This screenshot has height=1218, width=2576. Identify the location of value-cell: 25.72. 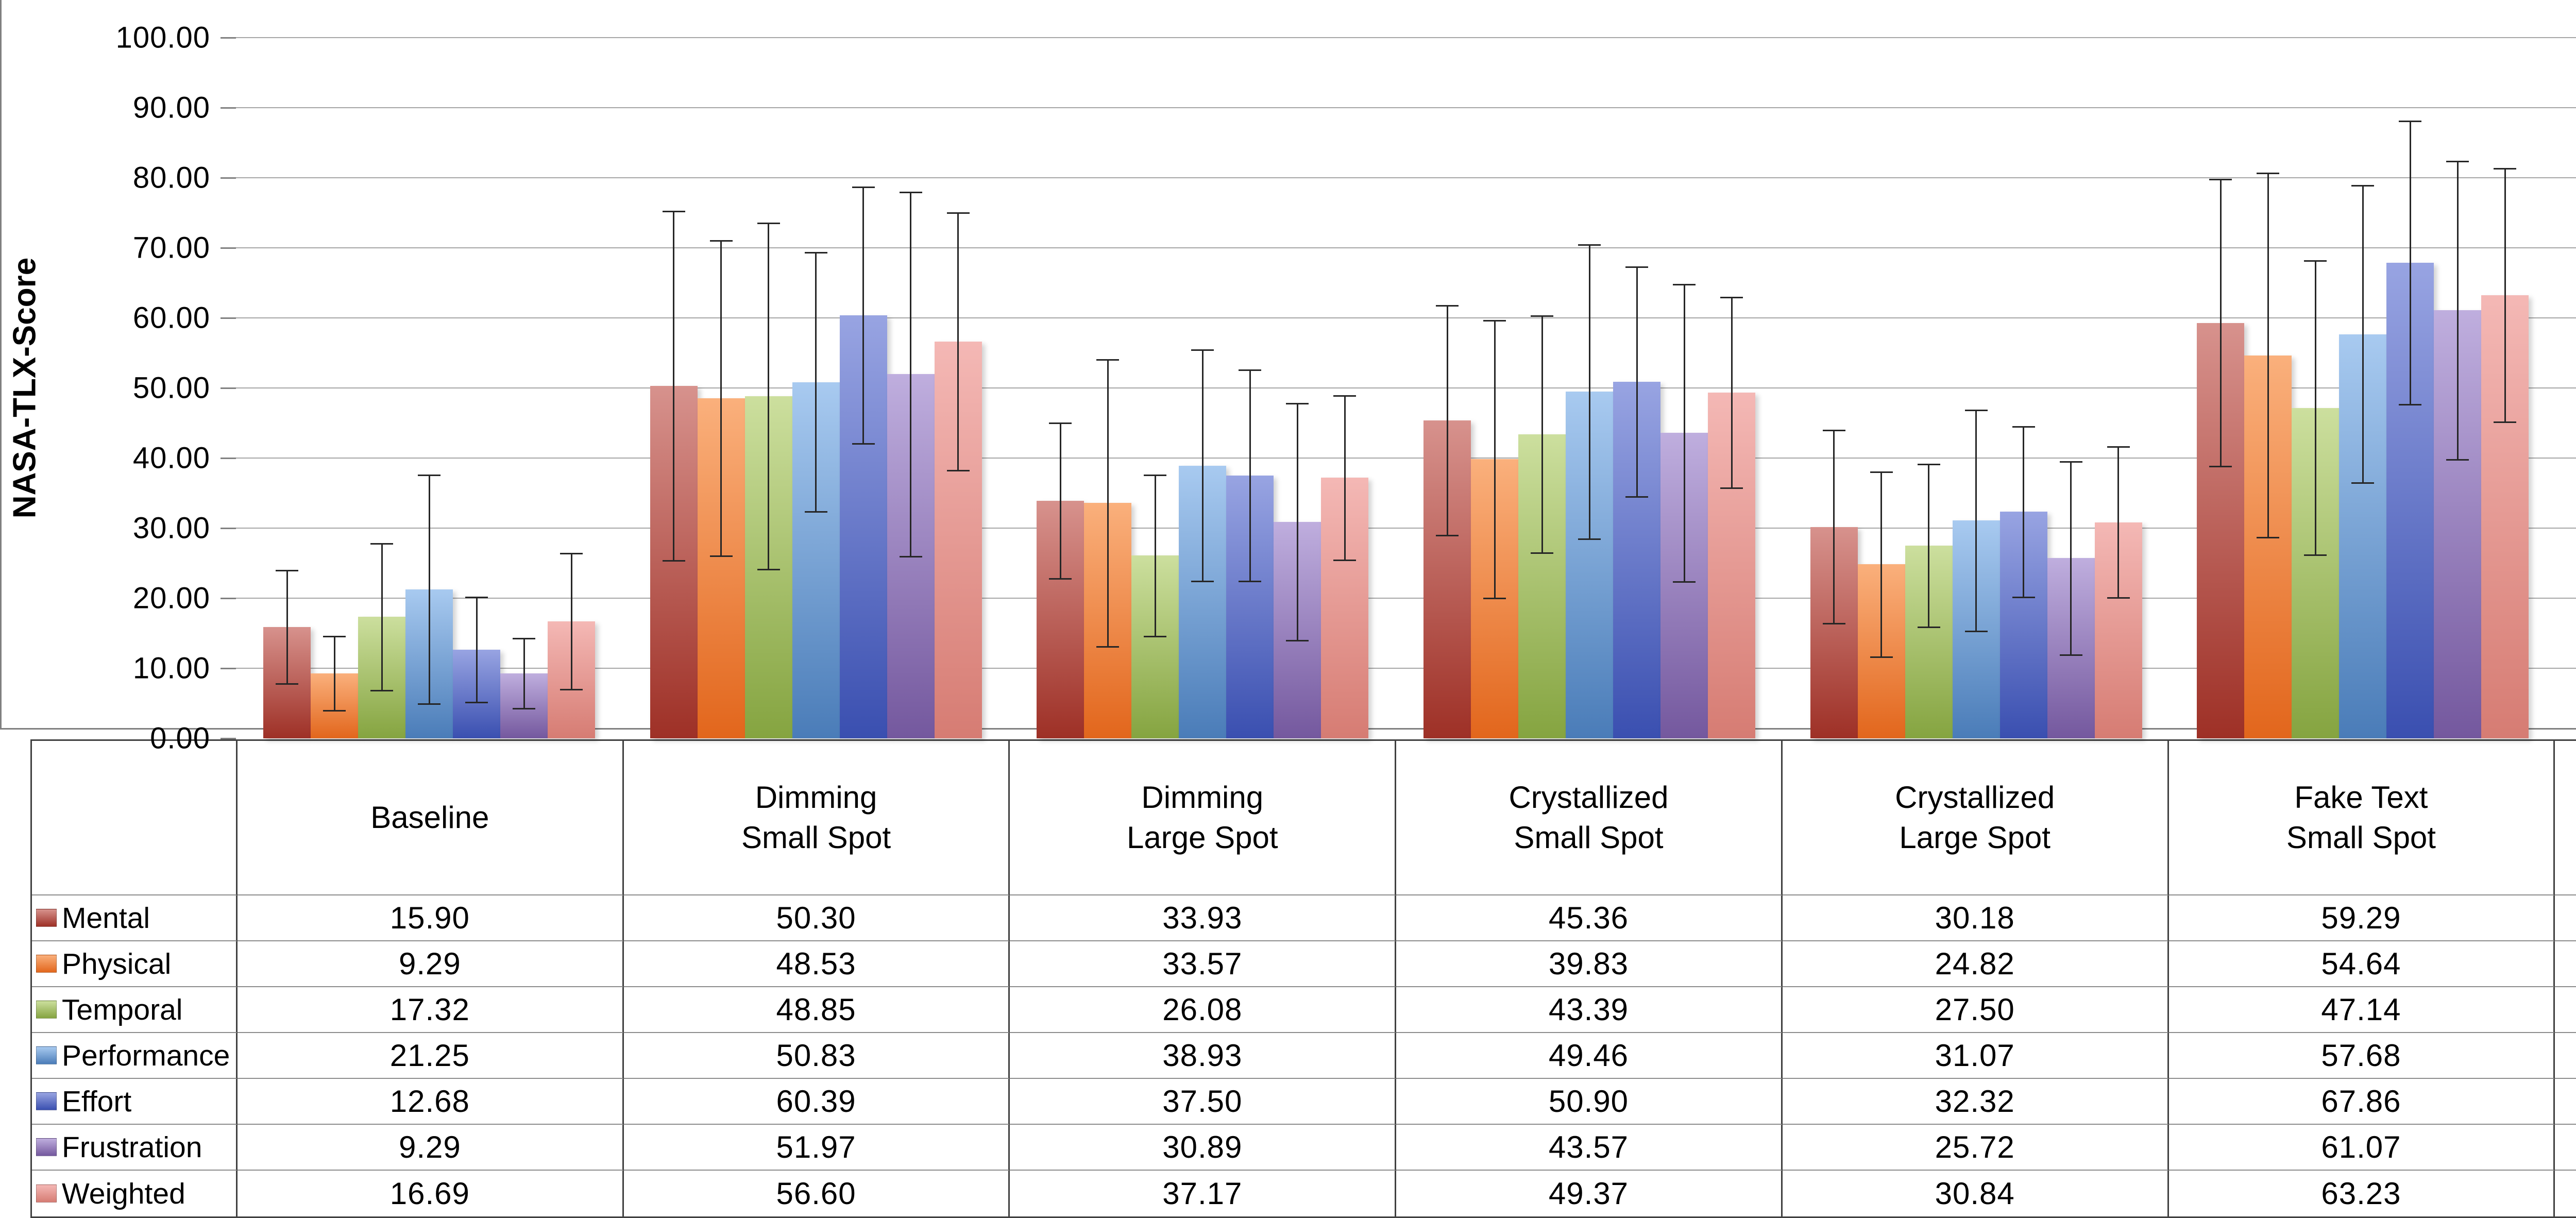
(1975, 1148).